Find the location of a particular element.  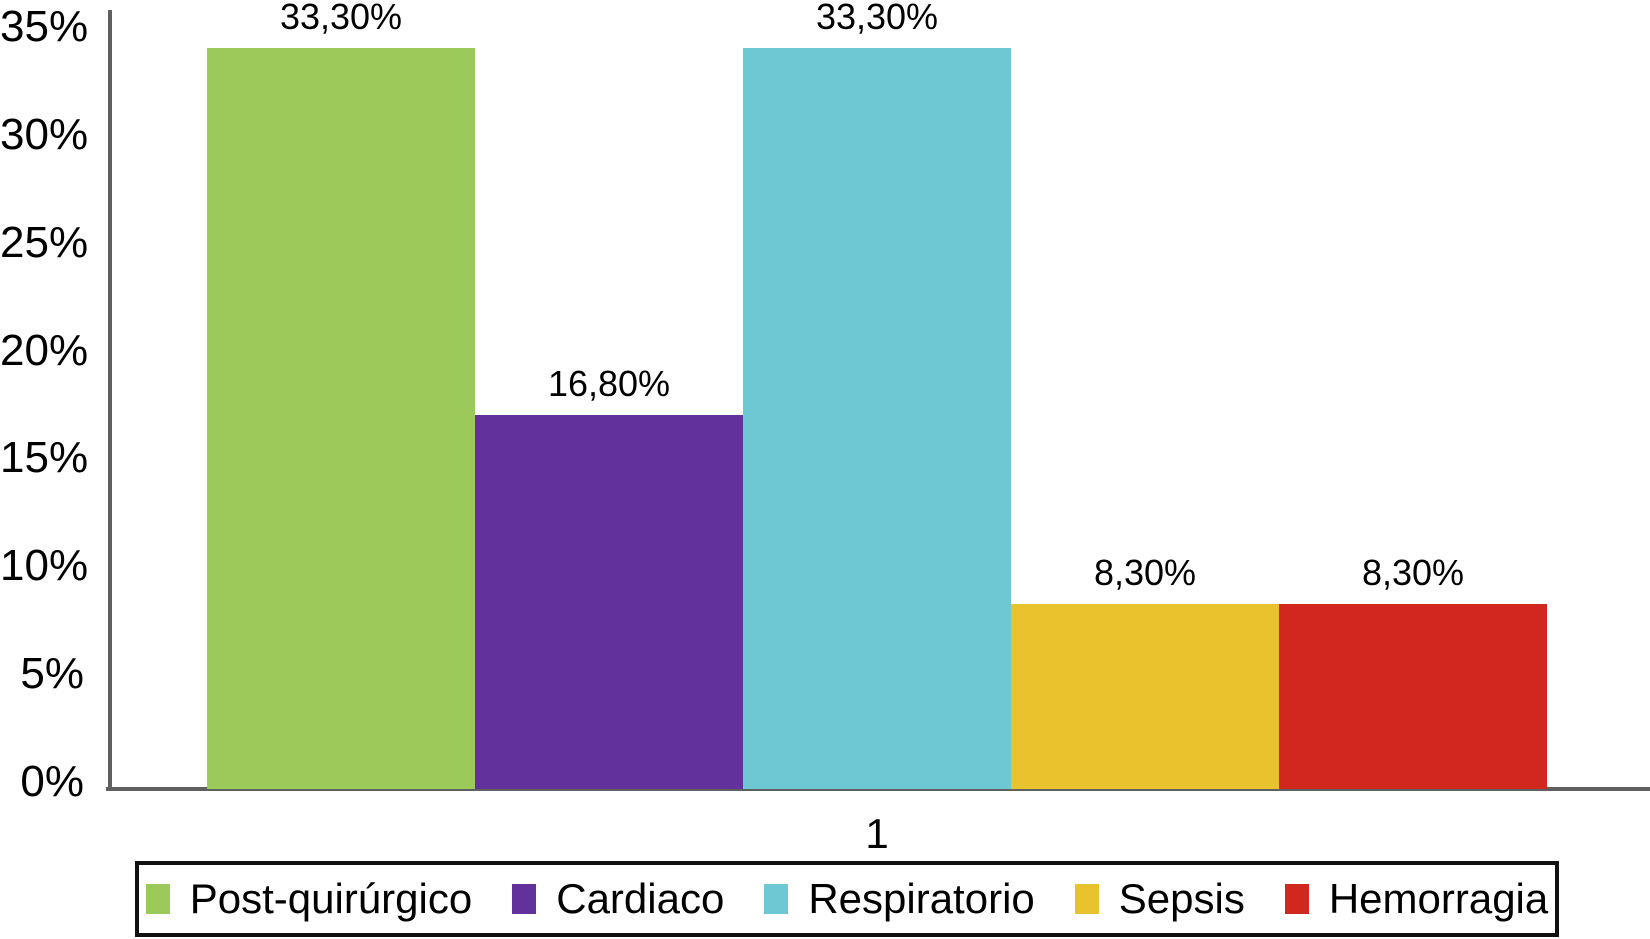

legend-swatch-respiratorio-icon is located at coordinates (776, 899).